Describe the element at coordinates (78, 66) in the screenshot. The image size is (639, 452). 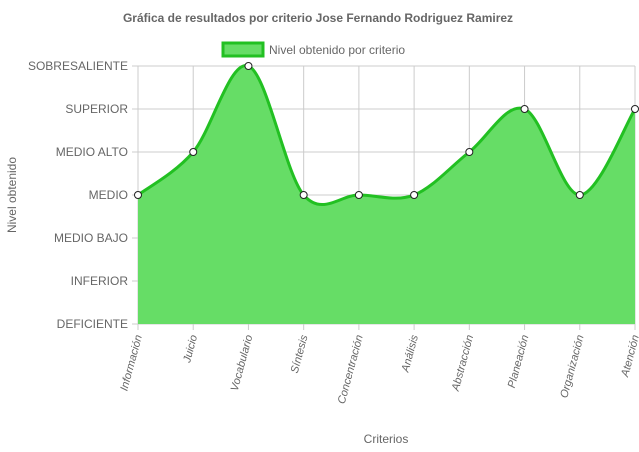
I see `y-tick-label: SOBRESALIENTE` at that location.